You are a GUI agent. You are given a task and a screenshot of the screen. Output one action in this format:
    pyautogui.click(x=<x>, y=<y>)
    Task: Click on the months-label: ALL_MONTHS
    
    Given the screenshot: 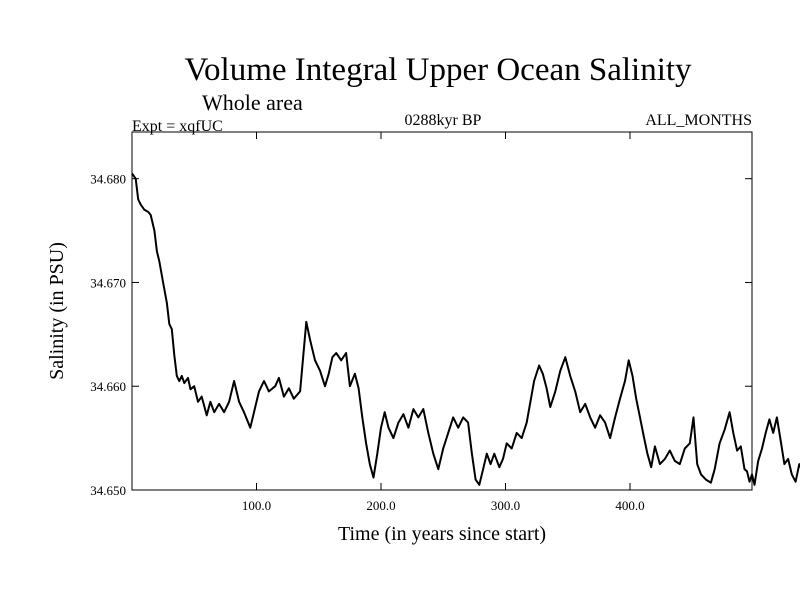 What is the action you would take?
    pyautogui.click(x=698, y=120)
    